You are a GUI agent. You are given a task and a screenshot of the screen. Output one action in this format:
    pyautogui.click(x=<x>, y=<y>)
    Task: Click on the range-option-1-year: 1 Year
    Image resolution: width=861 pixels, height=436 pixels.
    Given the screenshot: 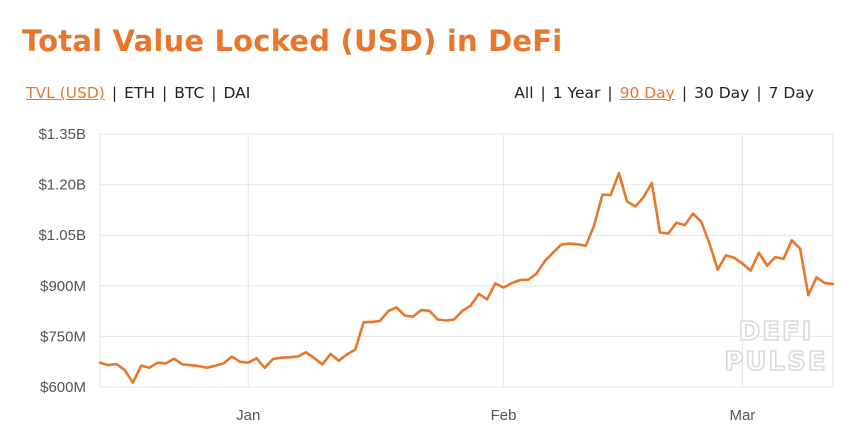 What is the action you would take?
    pyautogui.click(x=576, y=93)
    